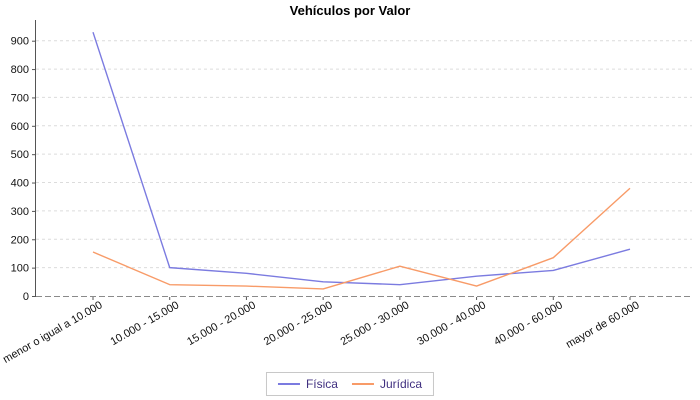 The image size is (700, 400). I want to click on y-axis-tick-label: 300, so click(20, 212).